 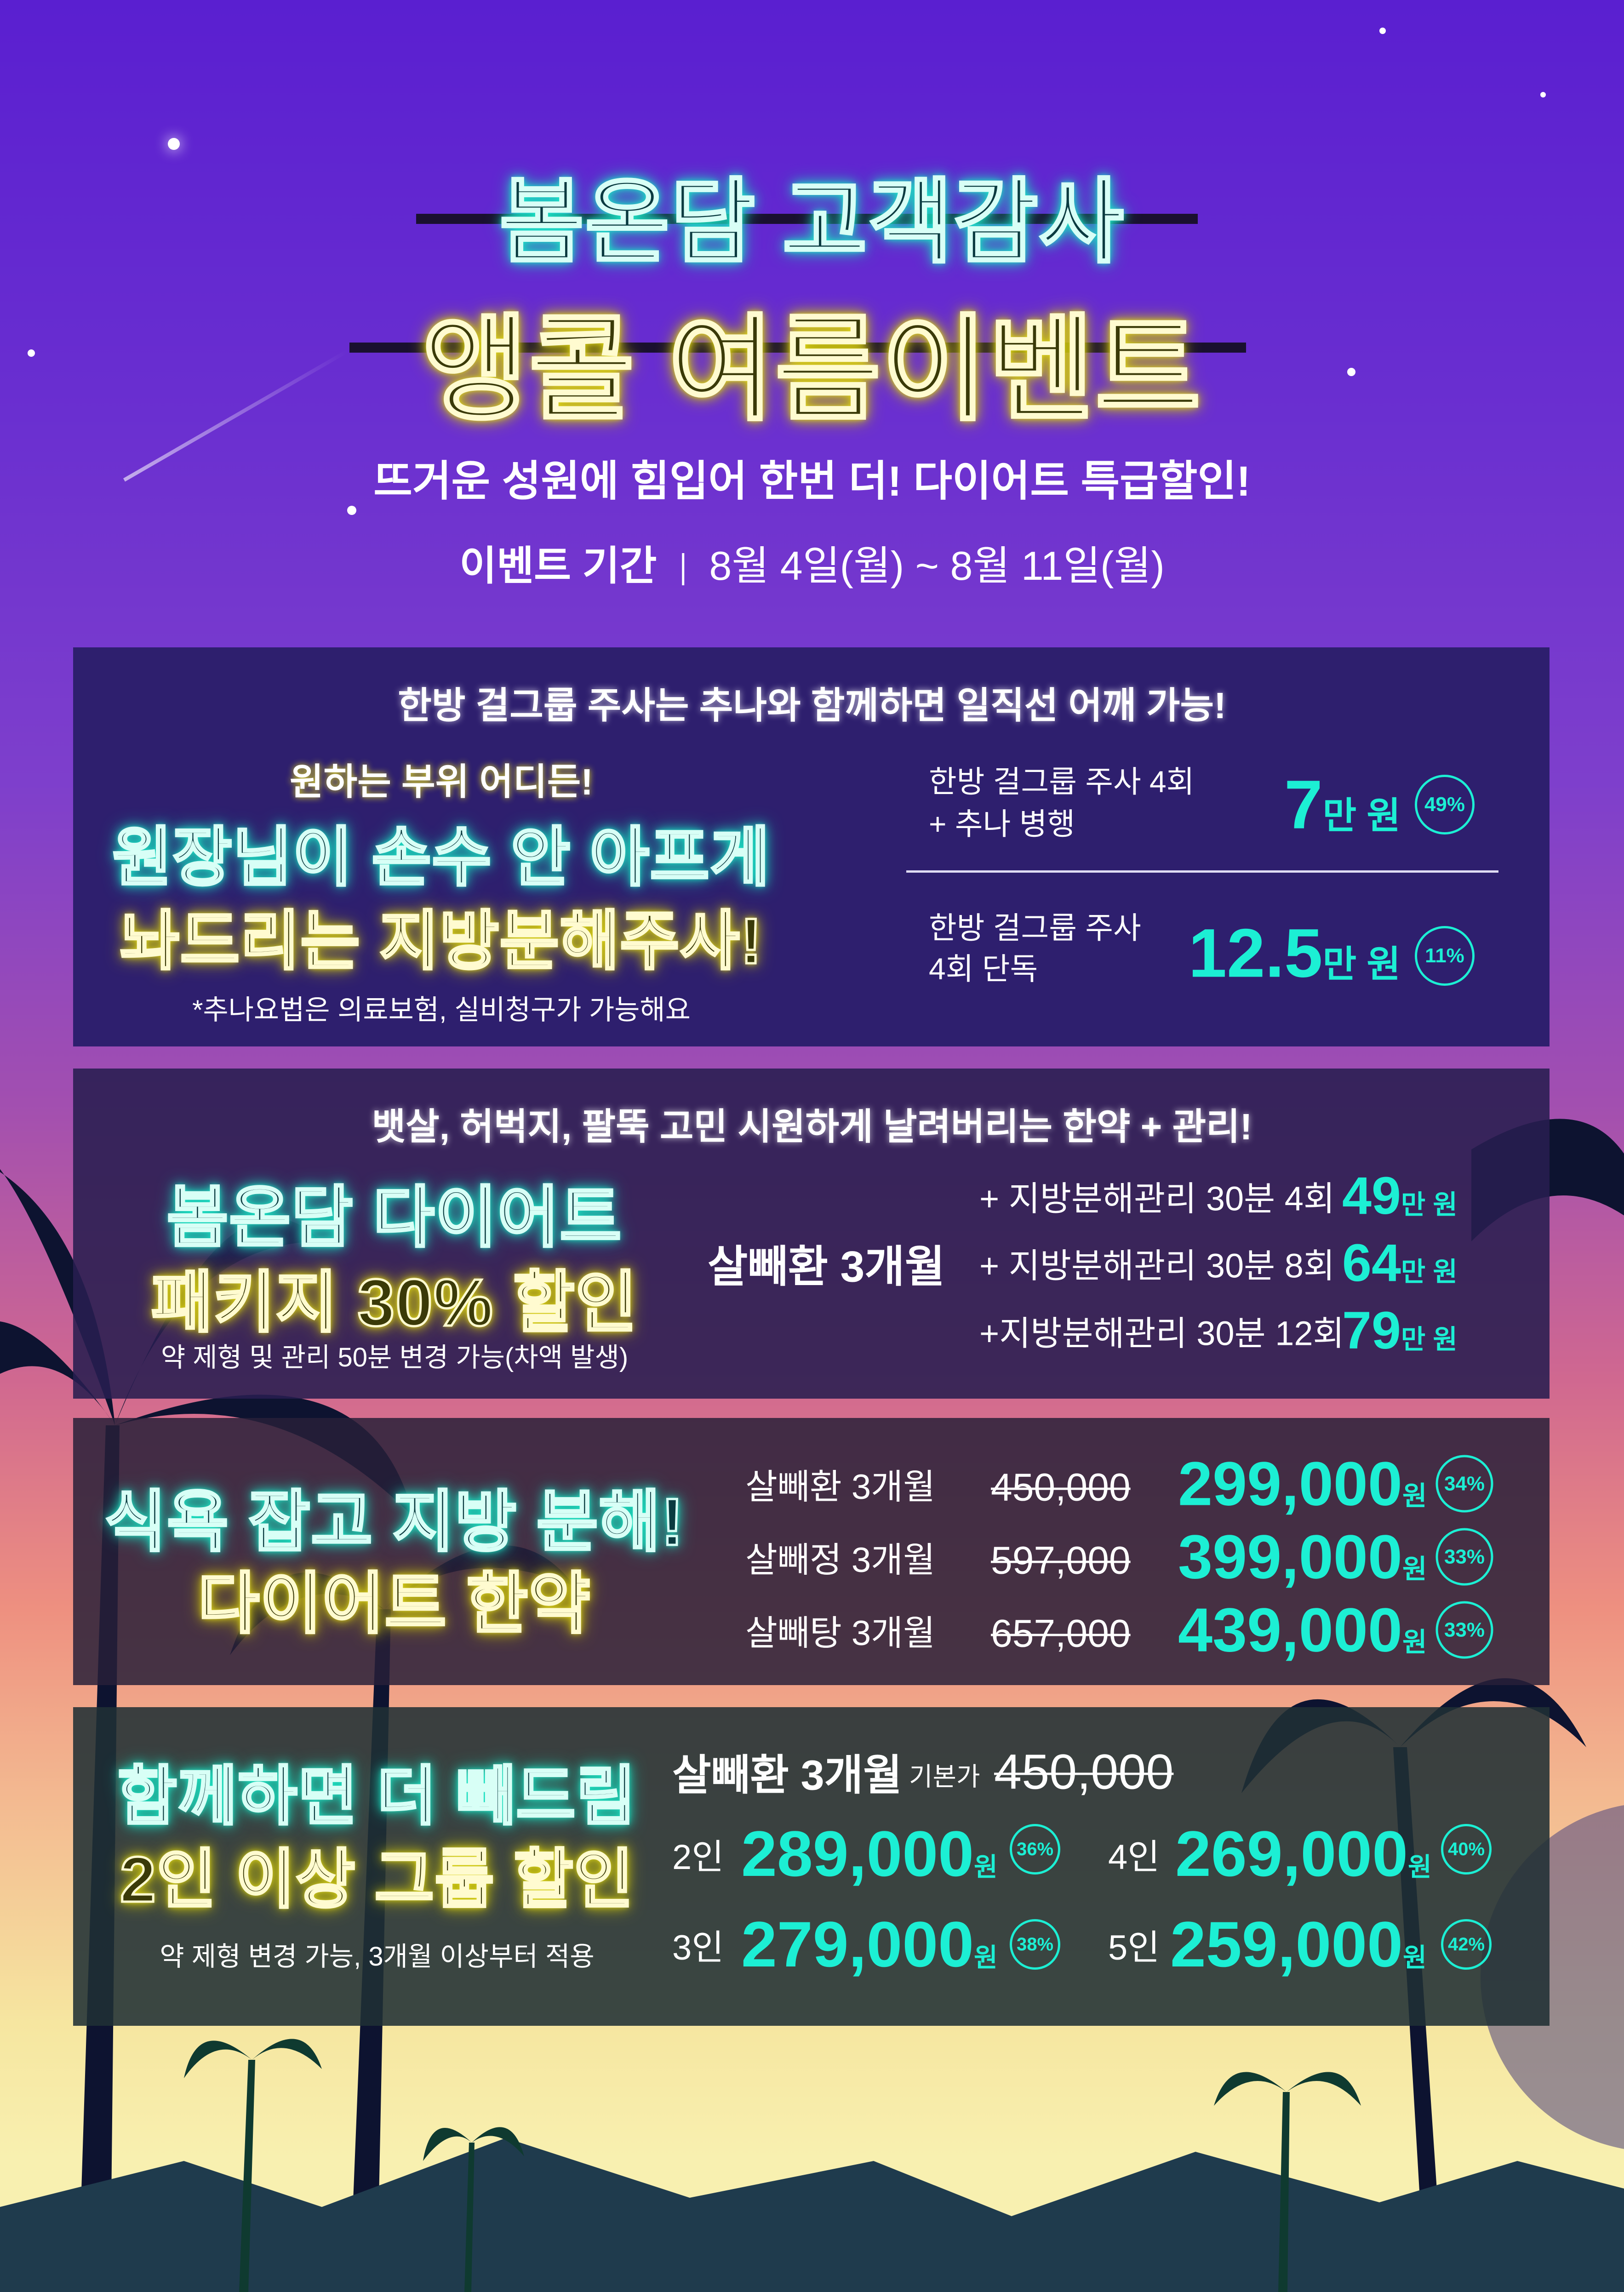 I want to click on price-value: 399,000, so click(x=1290, y=1557).